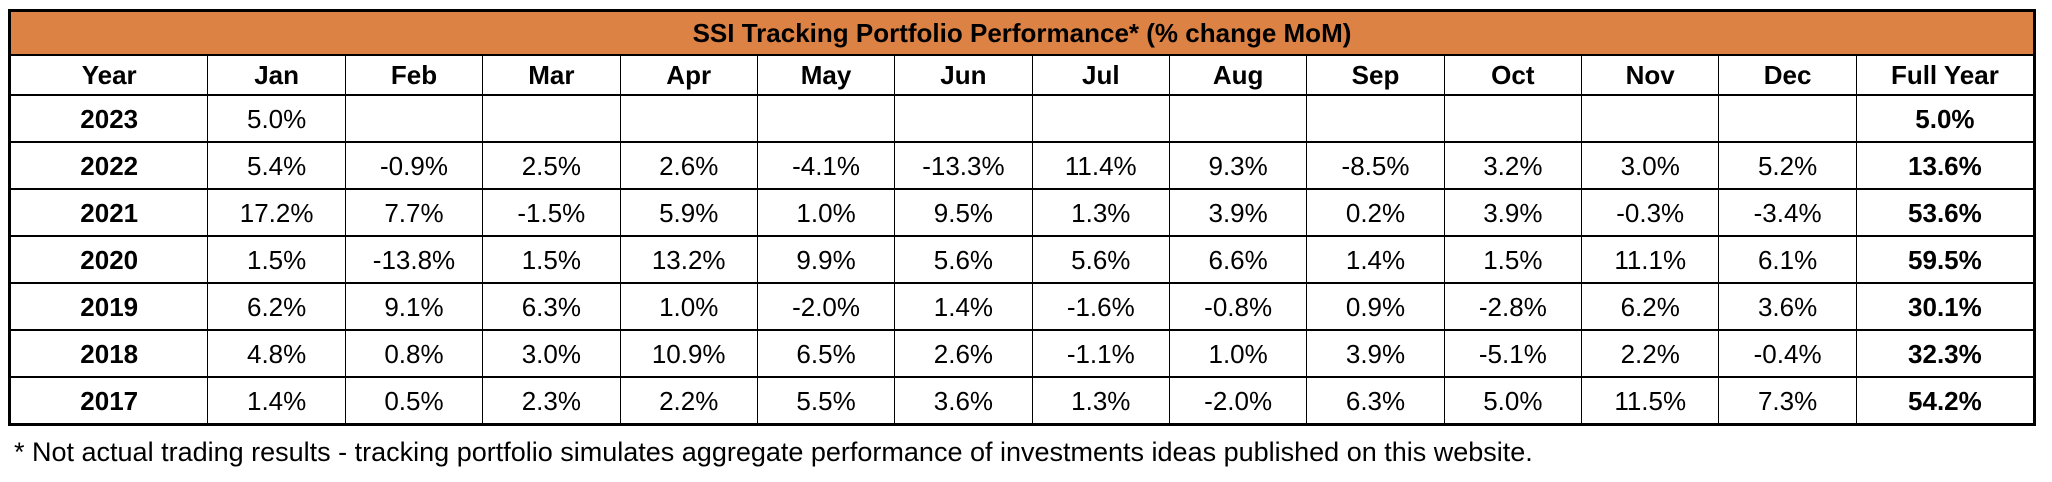  Describe the element at coordinates (826, 353) in the screenshot. I see `month-value-cell: 6.5%` at that location.